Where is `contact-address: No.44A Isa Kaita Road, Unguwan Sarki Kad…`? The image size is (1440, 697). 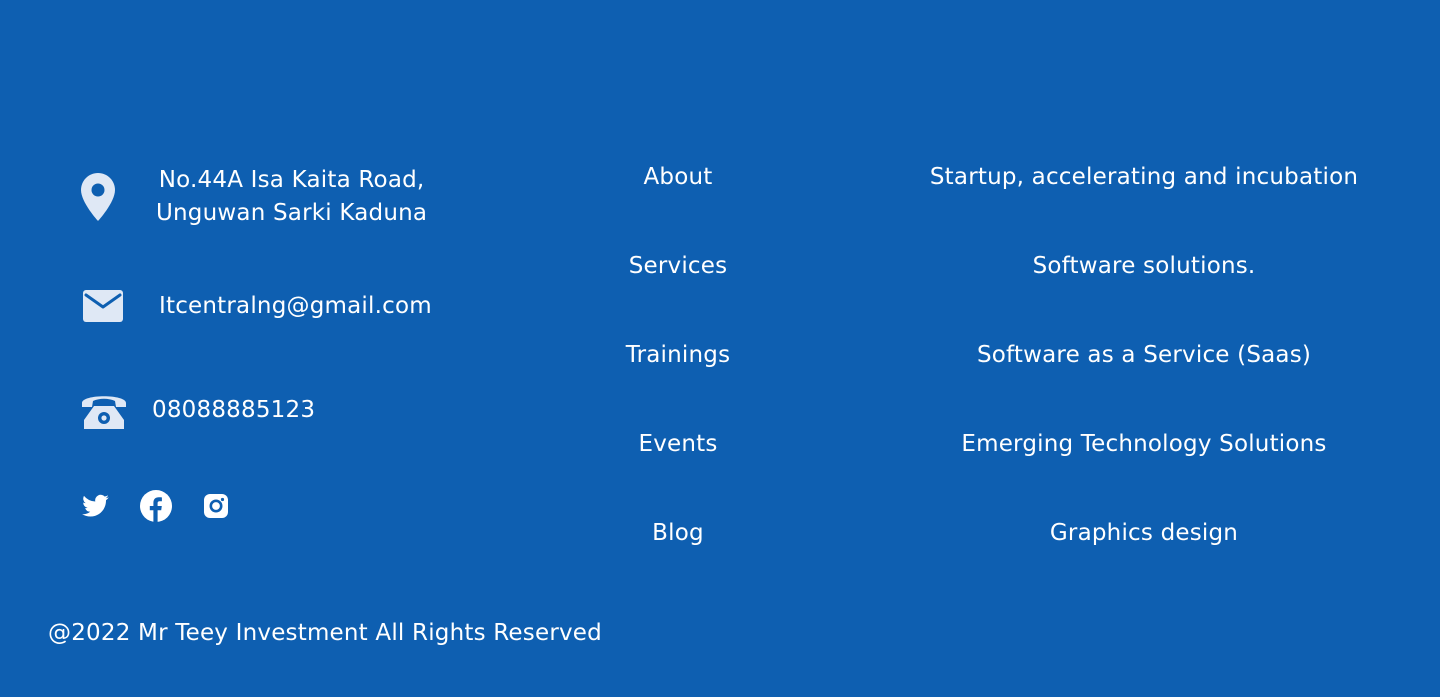
contact-address: No.44A Isa Kaita Road, Unguwan Sarki Kad… is located at coordinates (253, 197).